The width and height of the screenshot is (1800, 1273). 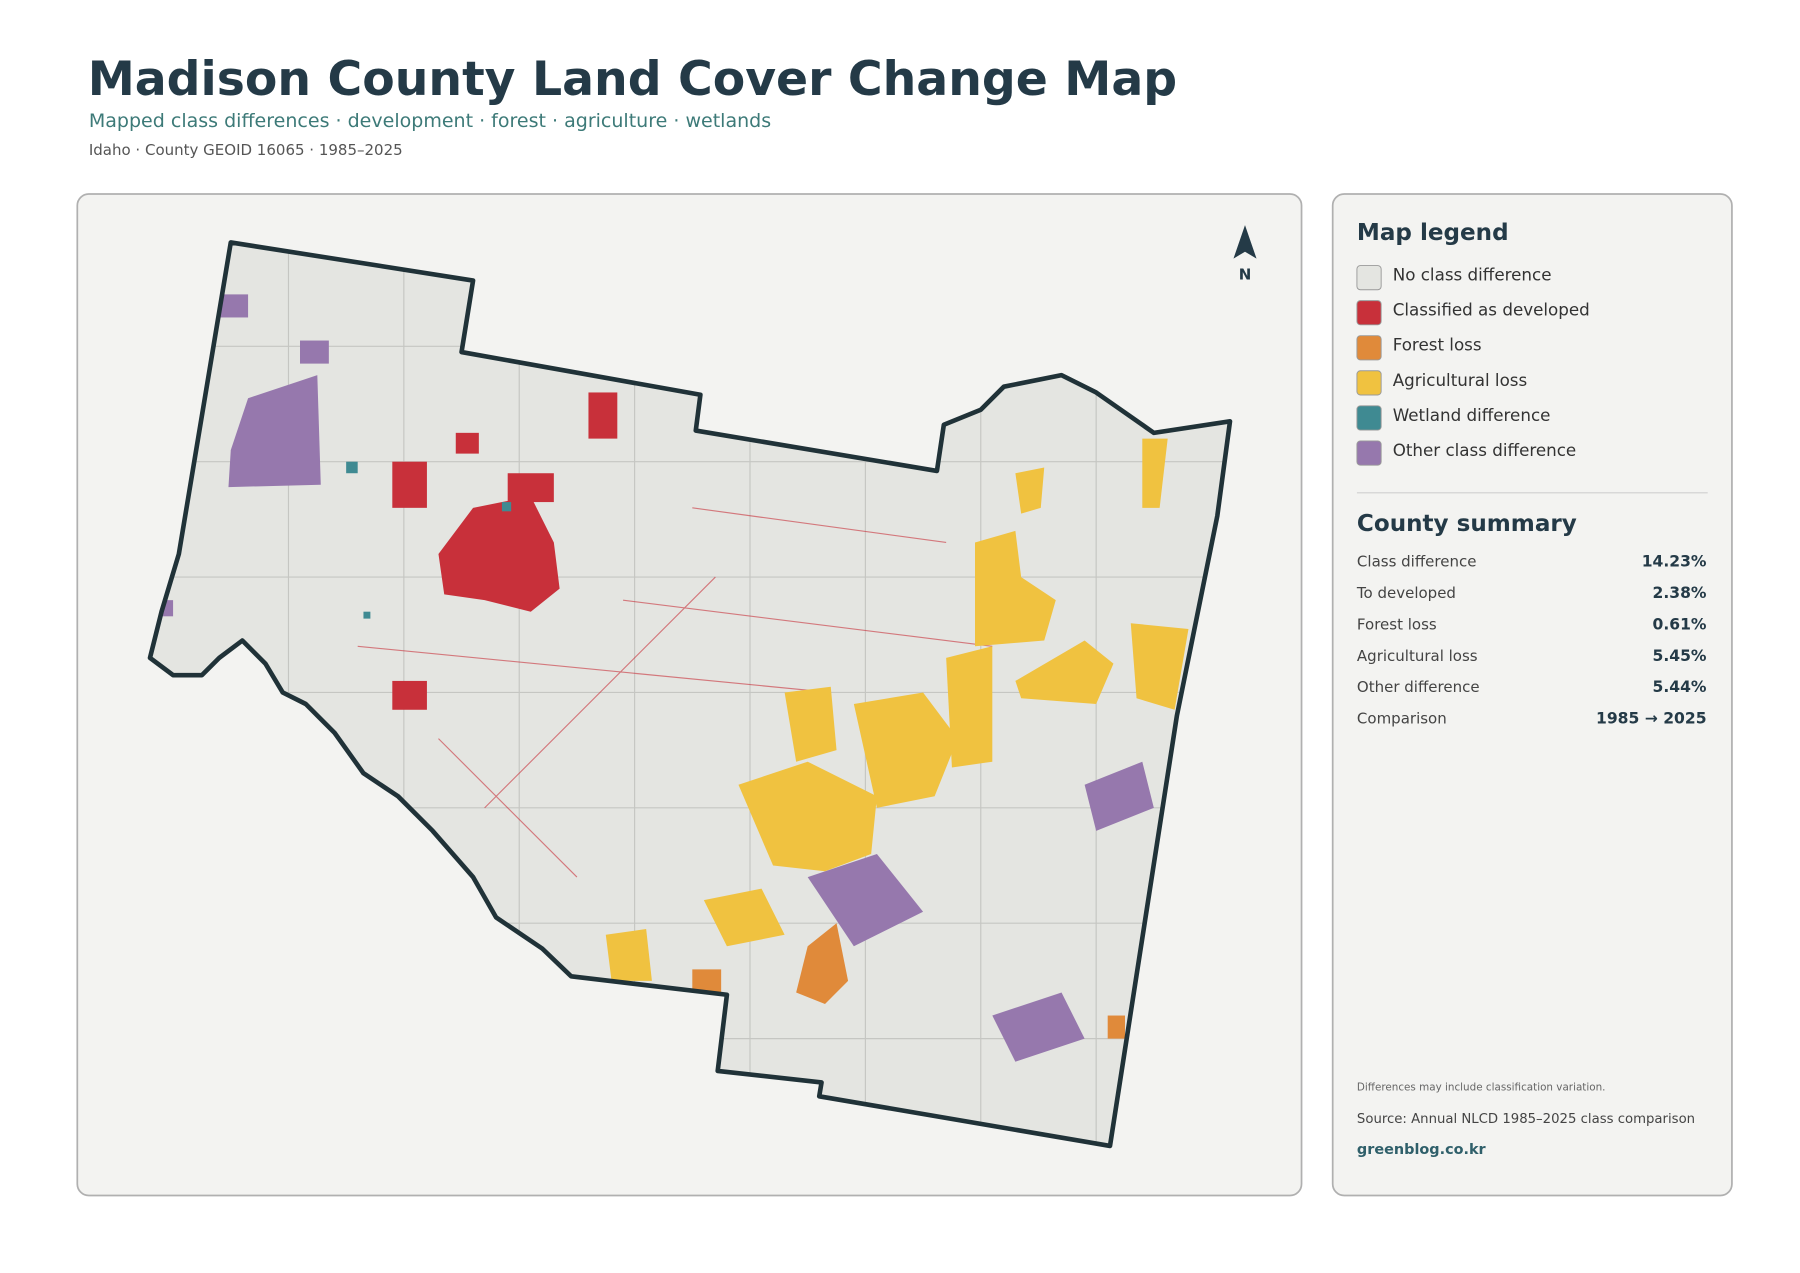 I want to click on north-label: N, so click(x=1245, y=274).